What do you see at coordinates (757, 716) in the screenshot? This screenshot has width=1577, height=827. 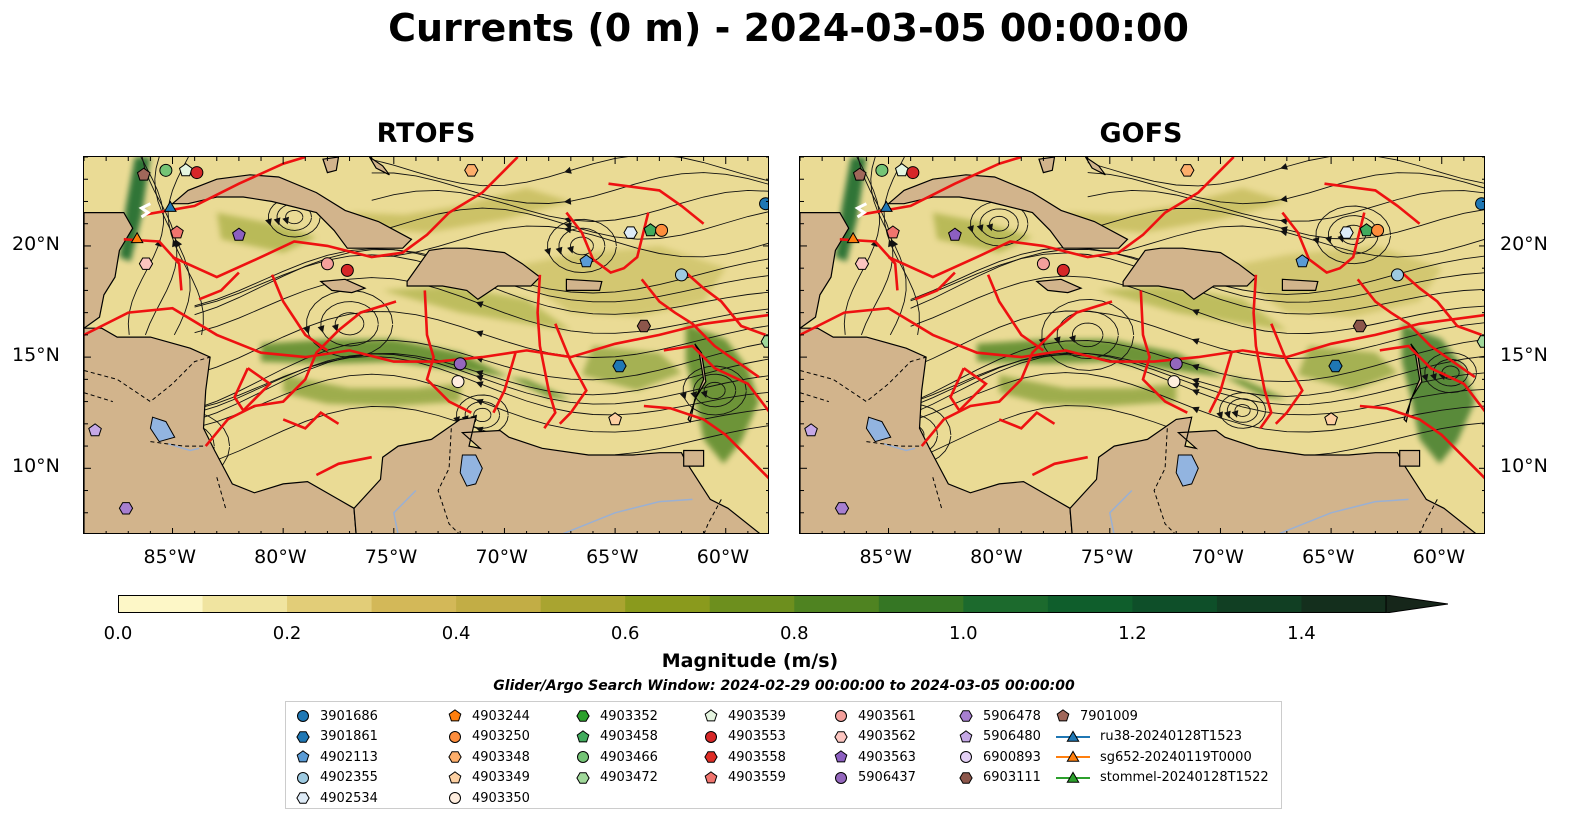 I see `legend-label: 4903539` at bounding box center [757, 716].